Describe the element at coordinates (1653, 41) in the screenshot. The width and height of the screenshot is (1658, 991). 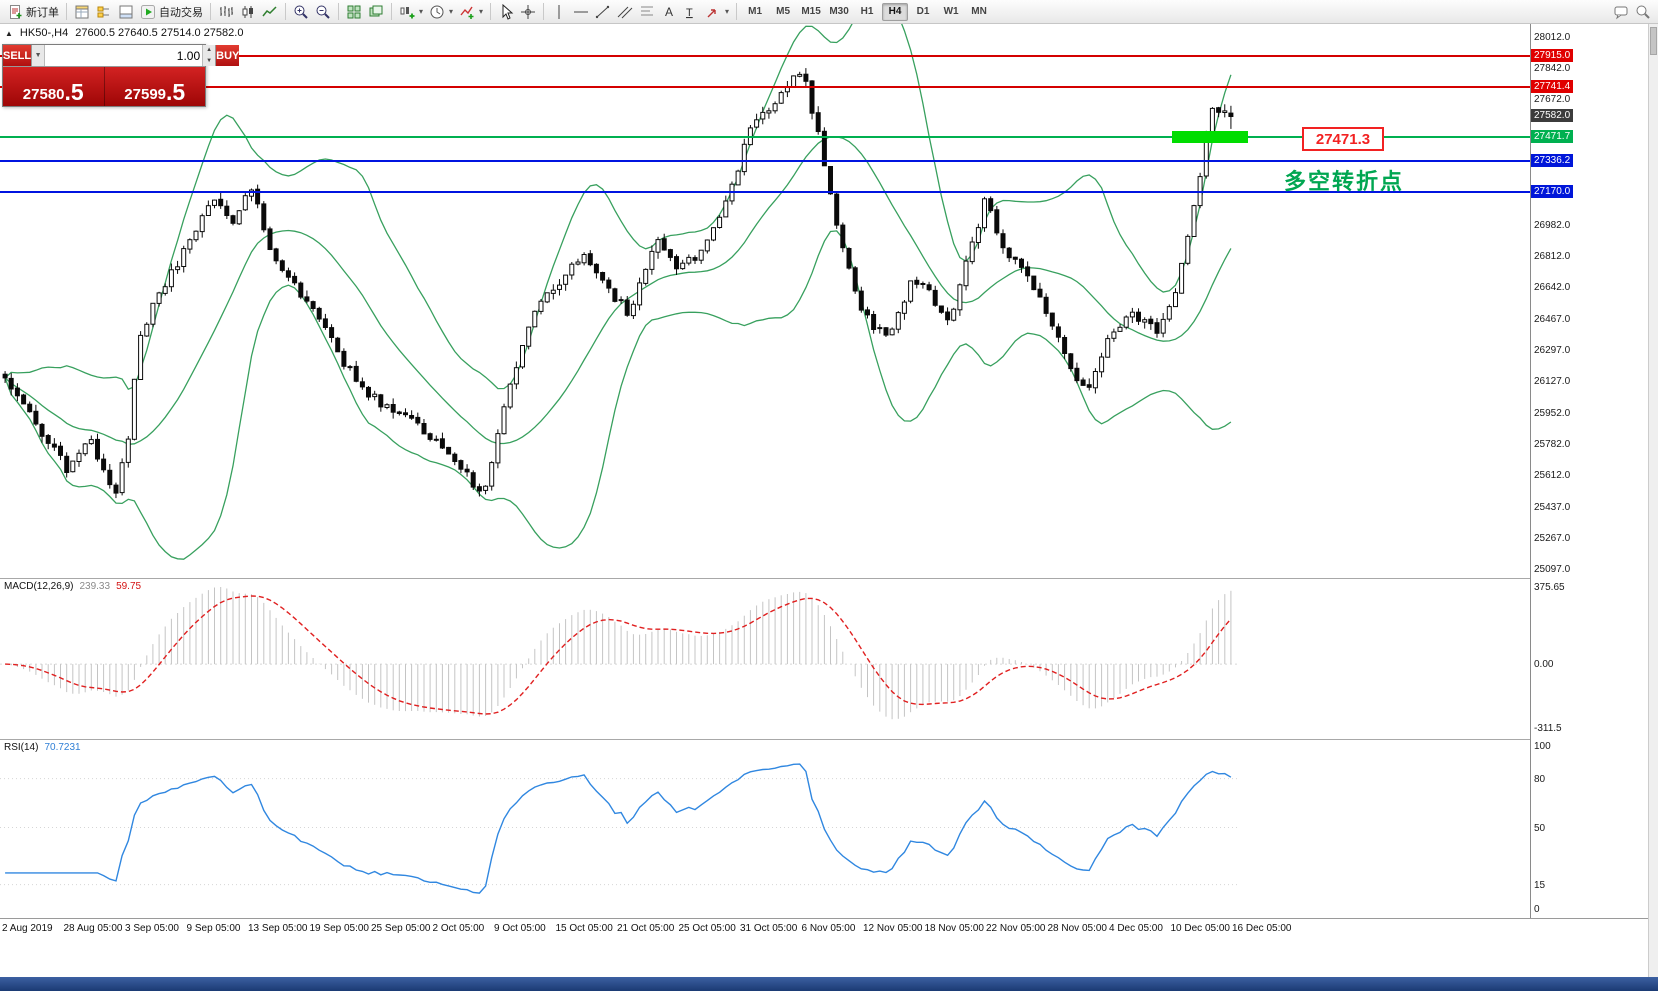
I see `vertical-scrollbar-thumb` at that location.